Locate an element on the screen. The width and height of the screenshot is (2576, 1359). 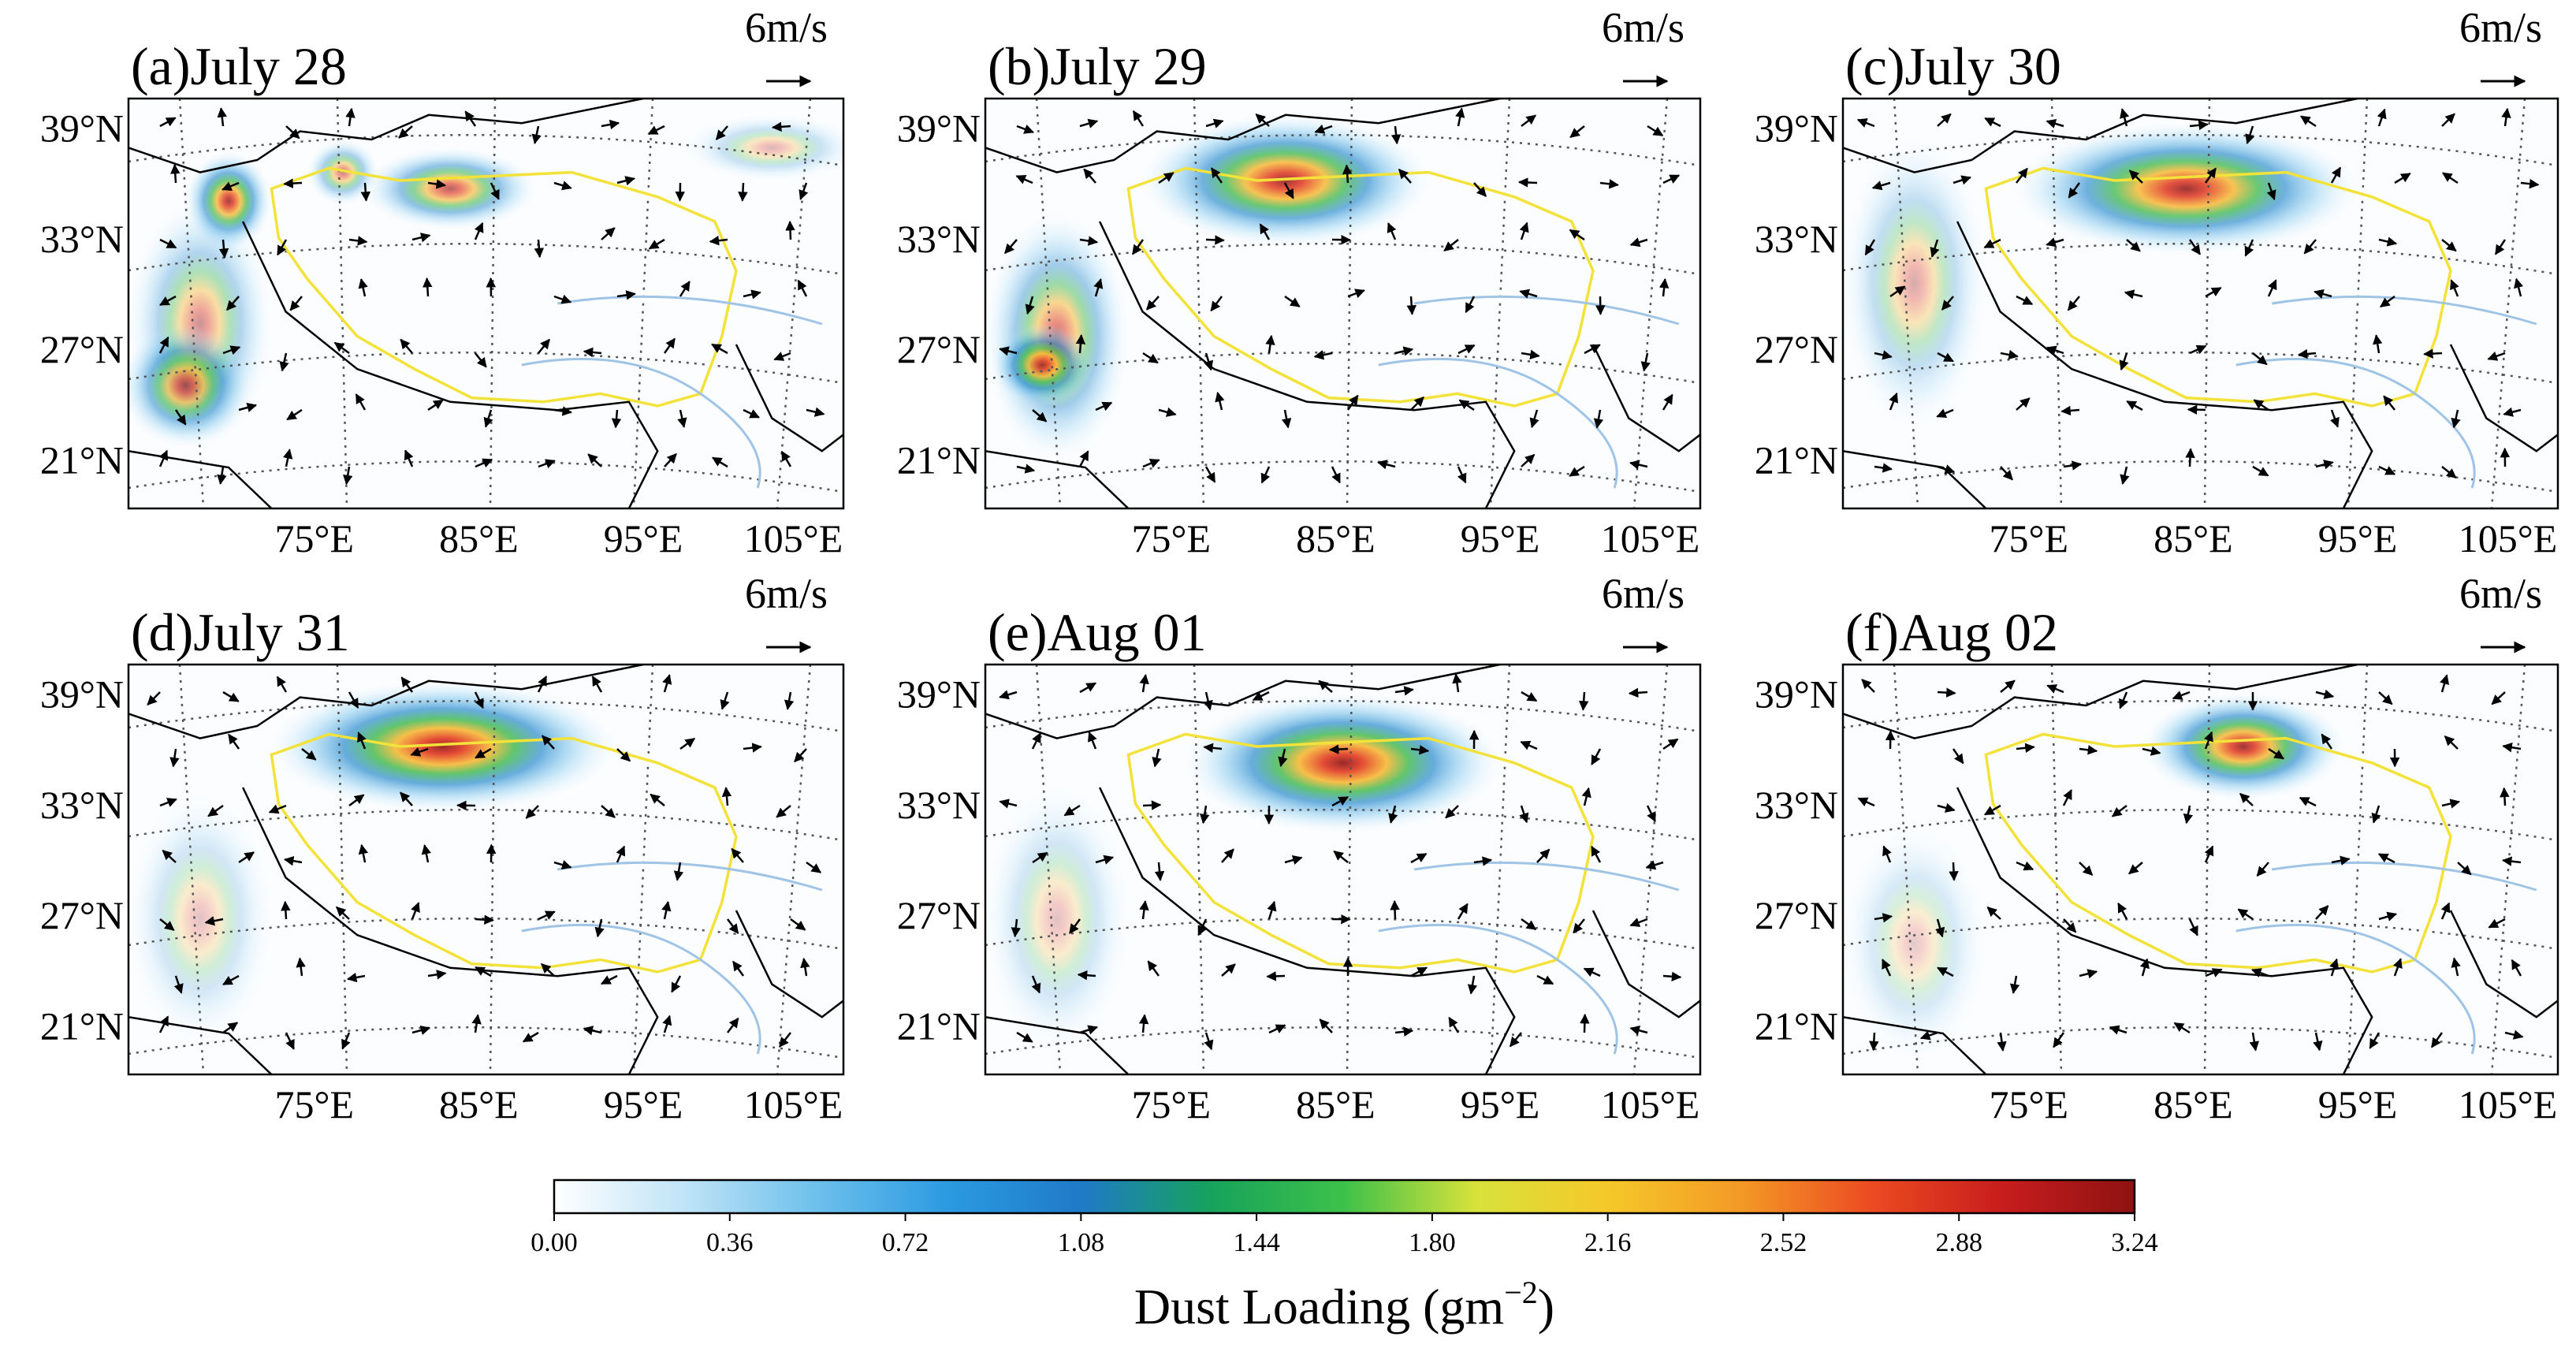
longitude-label: 95°E is located at coordinates (1500, 538).